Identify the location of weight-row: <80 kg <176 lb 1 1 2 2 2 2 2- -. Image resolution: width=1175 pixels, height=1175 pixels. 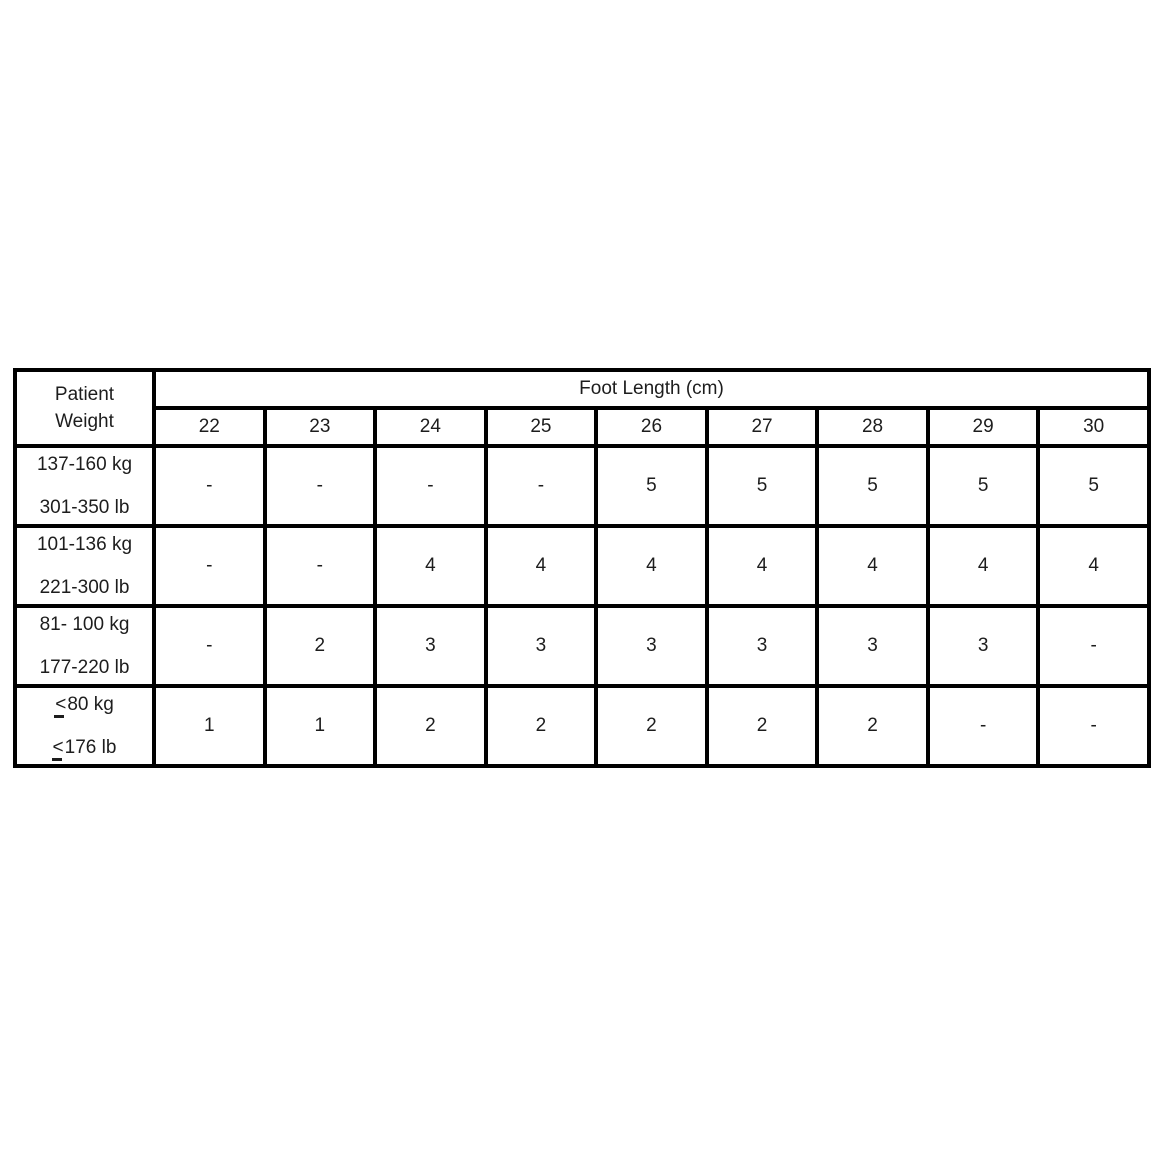
(582, 726).